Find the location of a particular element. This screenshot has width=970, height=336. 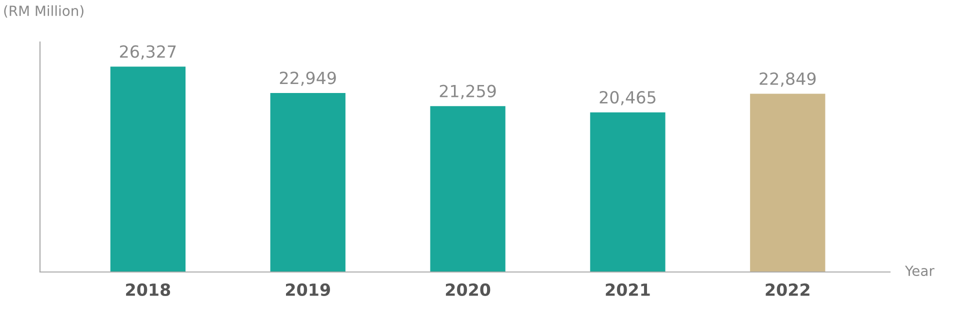

x-axis-title: Year is located at coordinates (919, 271).